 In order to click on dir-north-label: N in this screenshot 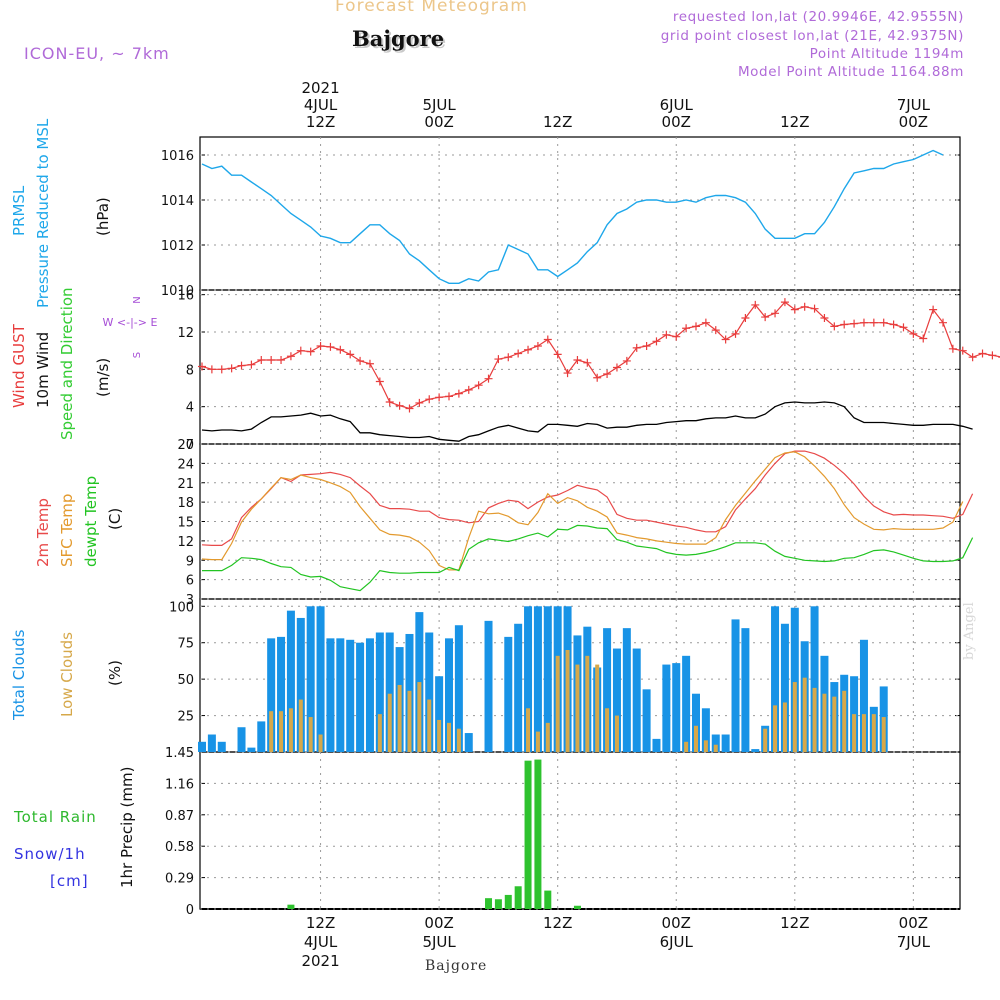, I will do `click(137, 299)`.